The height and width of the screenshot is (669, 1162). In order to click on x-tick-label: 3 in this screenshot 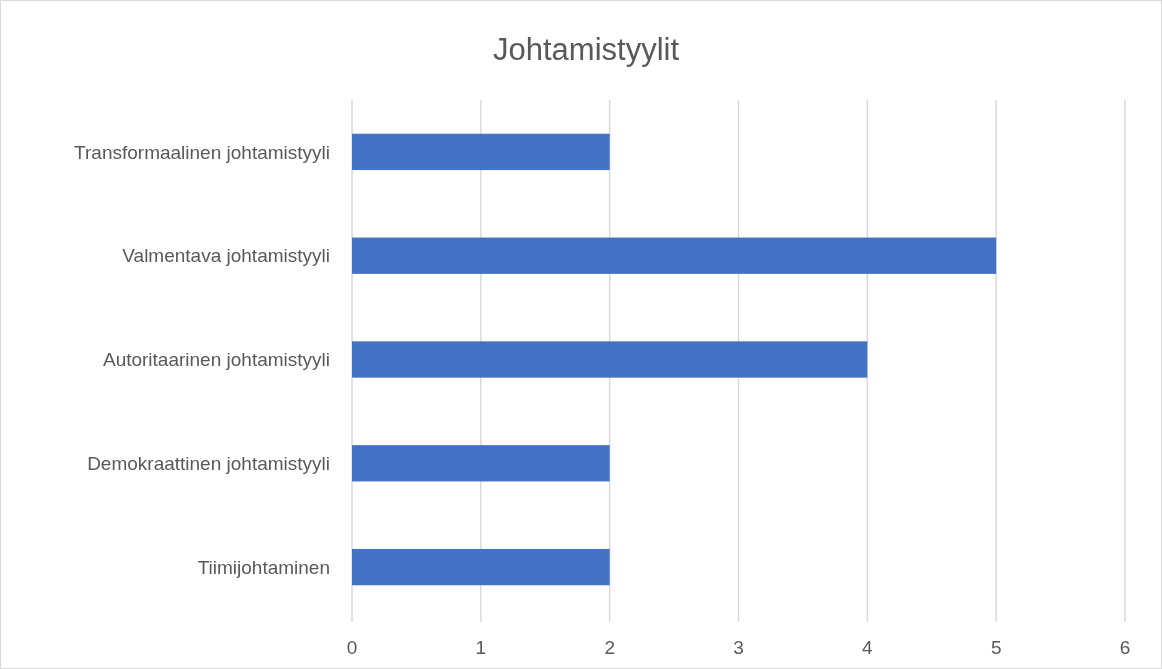, I will do `click(738, 647)`.